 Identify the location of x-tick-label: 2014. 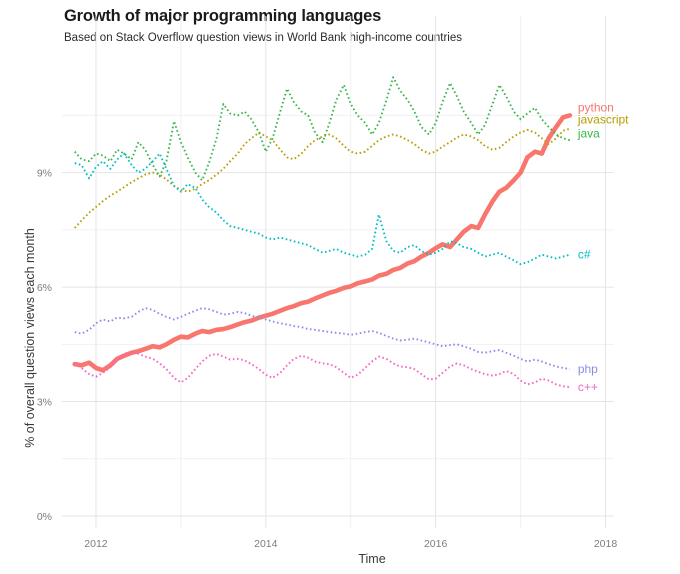
(266, 544).